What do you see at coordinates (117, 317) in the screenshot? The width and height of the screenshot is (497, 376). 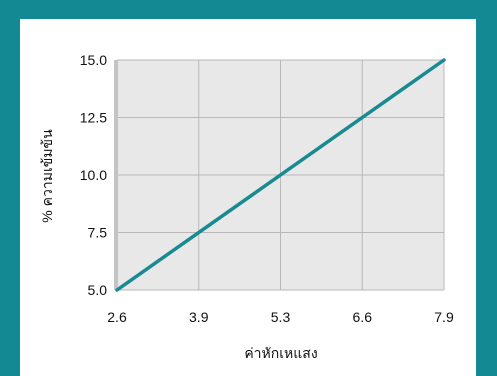 I see `x-tick-label: 2.6` at bounding box center [117, 317].